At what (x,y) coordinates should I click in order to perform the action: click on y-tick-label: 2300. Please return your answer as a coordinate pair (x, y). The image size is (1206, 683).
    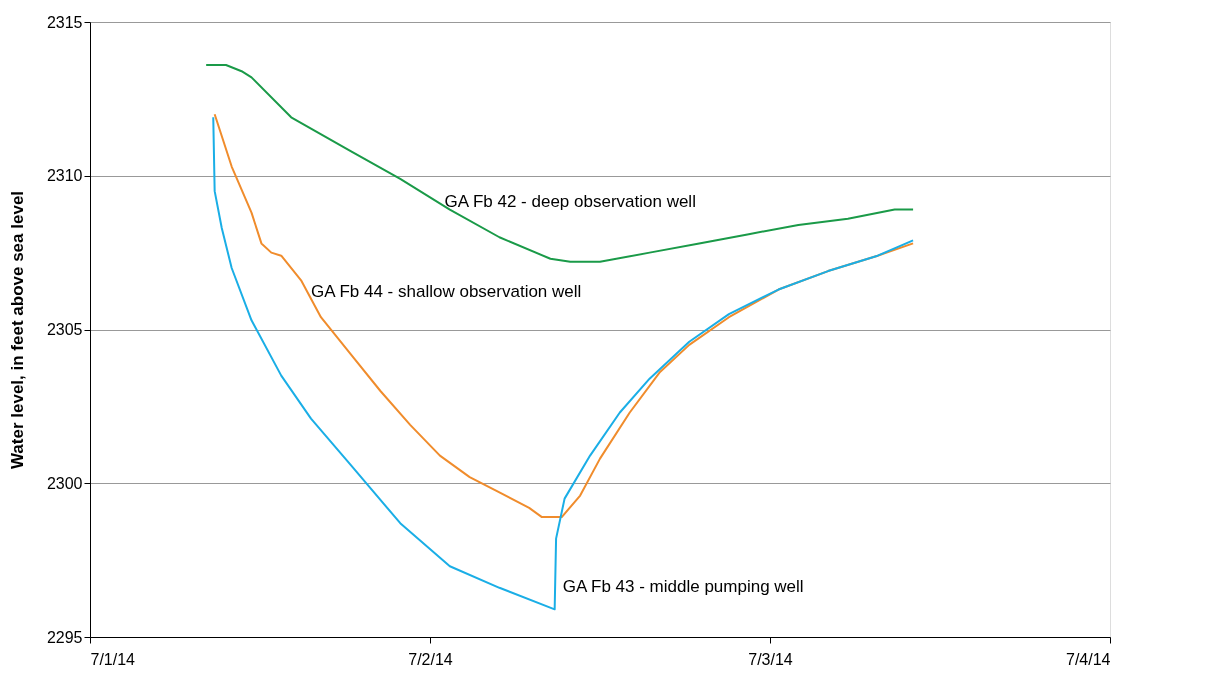
    Looking at the image, I should click on (64, 483).